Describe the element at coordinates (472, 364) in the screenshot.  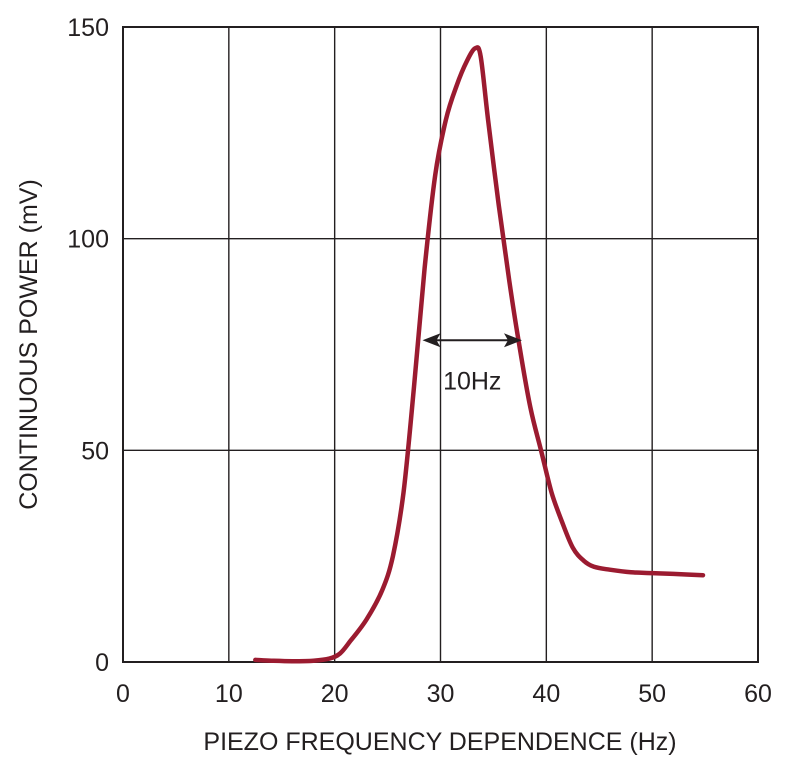
I see `bandwidth-annotation: 10Hz` at that location.